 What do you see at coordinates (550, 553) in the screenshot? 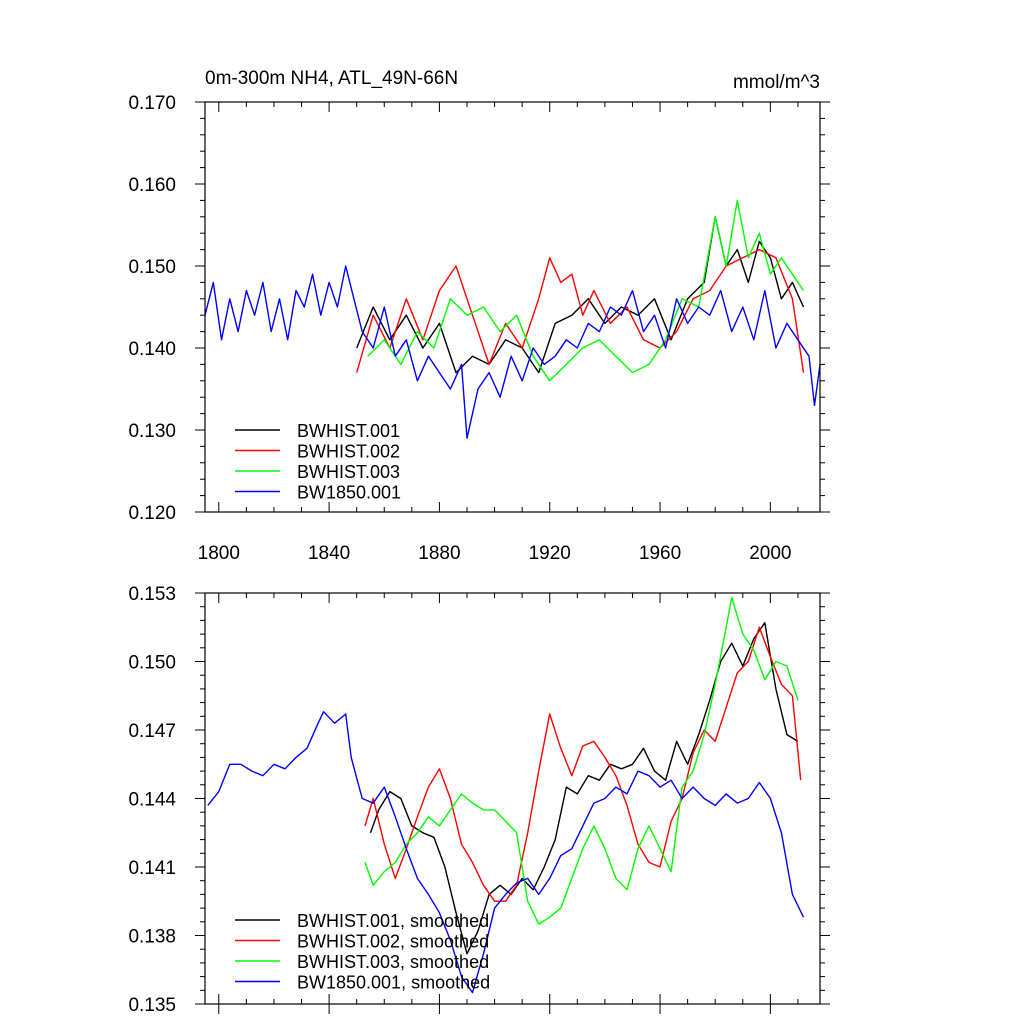
I see `x-tick-label: 1920` at bounding box center [550, 553].